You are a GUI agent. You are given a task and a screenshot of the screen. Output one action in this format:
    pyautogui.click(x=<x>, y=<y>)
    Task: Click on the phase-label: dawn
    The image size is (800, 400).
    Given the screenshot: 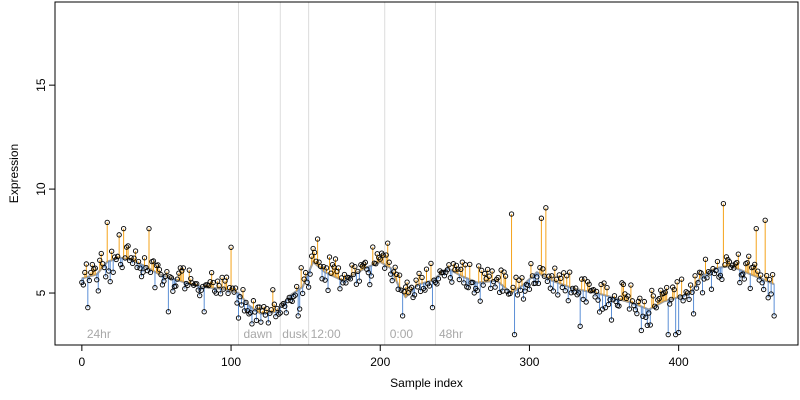 What is the action you would take?
    pyautogui.click(x=257, y=334)
    